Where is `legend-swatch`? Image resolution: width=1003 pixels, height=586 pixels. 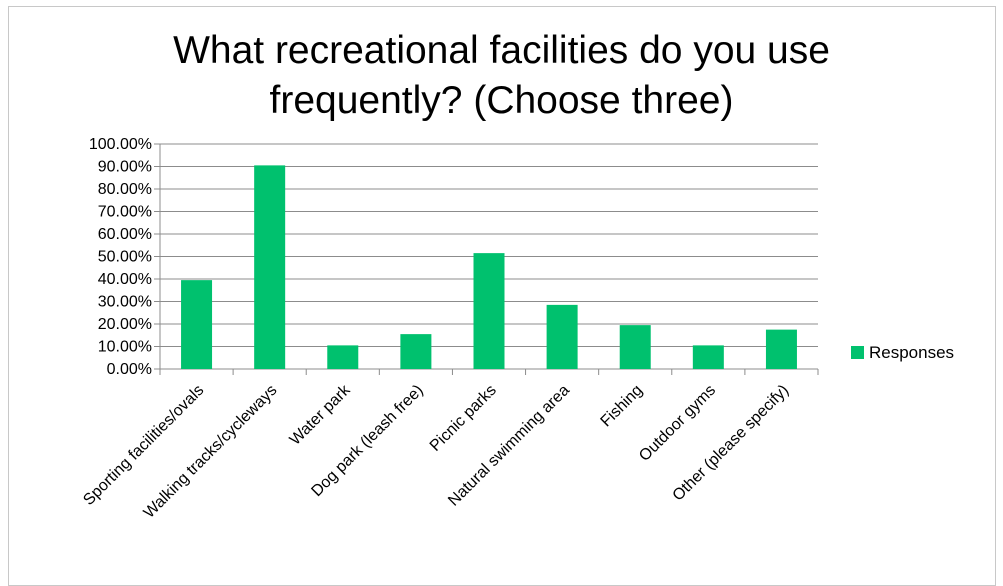
legend-swatch is located at coordinates (857, 352).